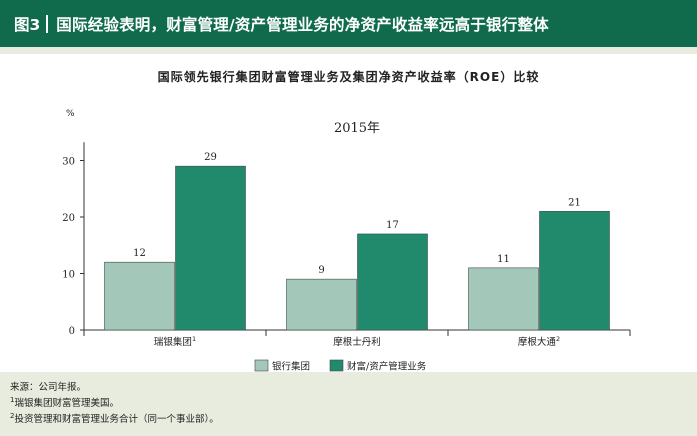 The height and width of the screenshot is (436, 697). Describe the element at coordinates (539, 341) in the screenshot. I see `x-tick-label: 摩根大通2` at that location.